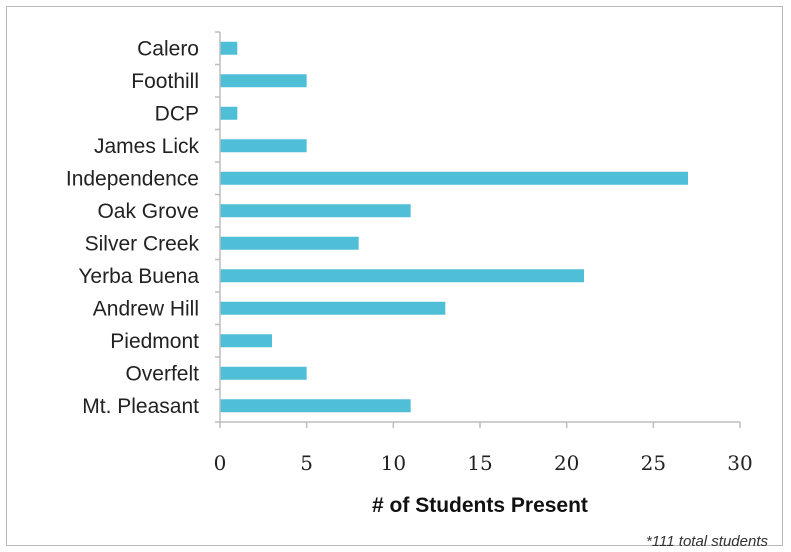 This screenshot has height=552, width=791. Describe the element at coordinates (132, 178) in the screenshot. I see `category-label-independence: Independence` at that location.